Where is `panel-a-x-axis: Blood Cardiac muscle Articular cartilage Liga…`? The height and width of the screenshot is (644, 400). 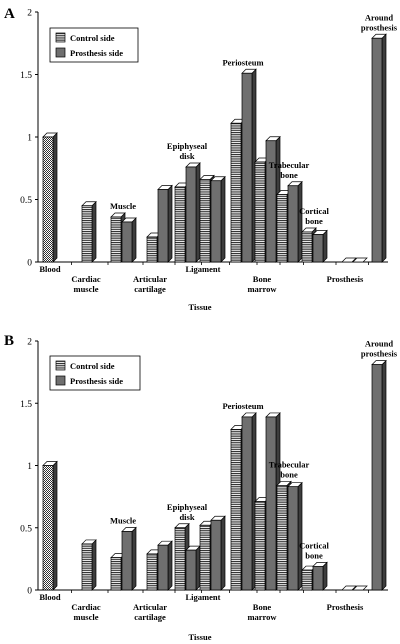 panel-a-x-axis: Blood Cardiac muscle Articular cartilage Liga… is located at coordinates (213, 277).